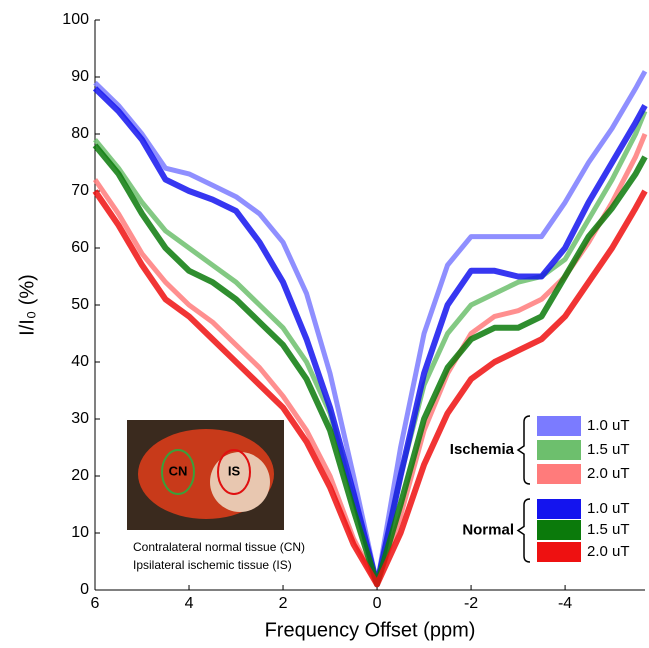 The image size is (649, 648). I want to click on y-tick-label: 70, so click(80, 190).